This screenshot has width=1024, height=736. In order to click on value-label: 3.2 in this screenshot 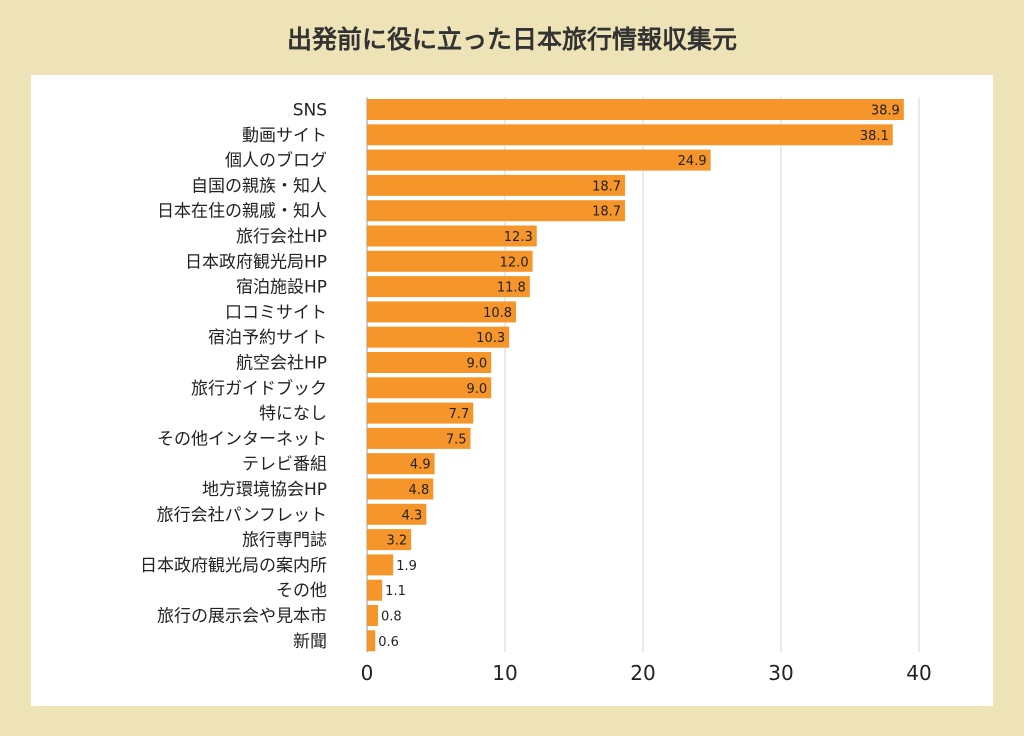, I will do `click(396, 541)`.